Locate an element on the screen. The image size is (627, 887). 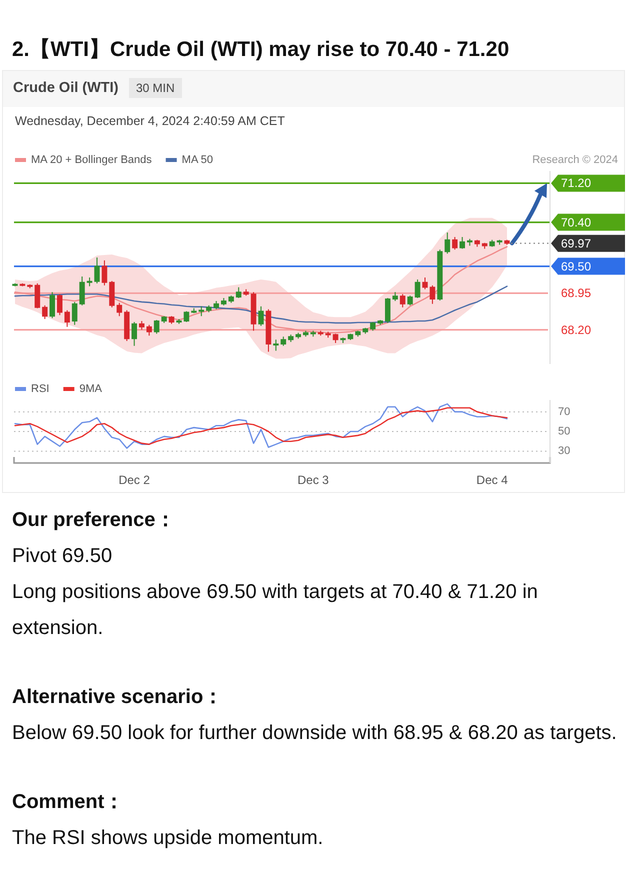
text: Alternative scenario： is located at coordinates (118, 697).